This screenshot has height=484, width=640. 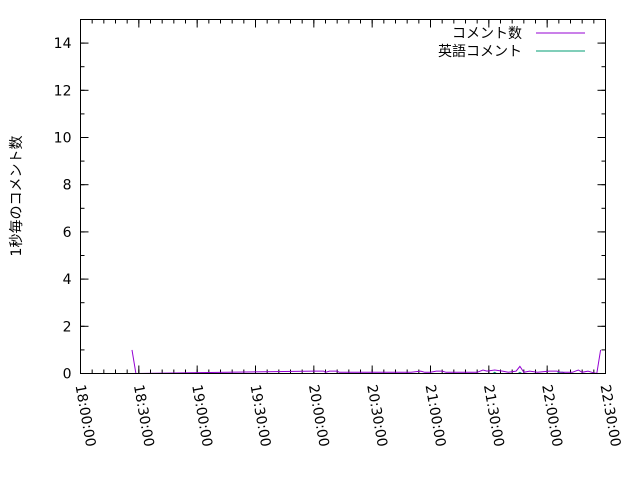 What do you see at coordinates (610, 415) in the screenshot?
I see `x-tick-label: 22:30:00` at bounding box center [610, 415].